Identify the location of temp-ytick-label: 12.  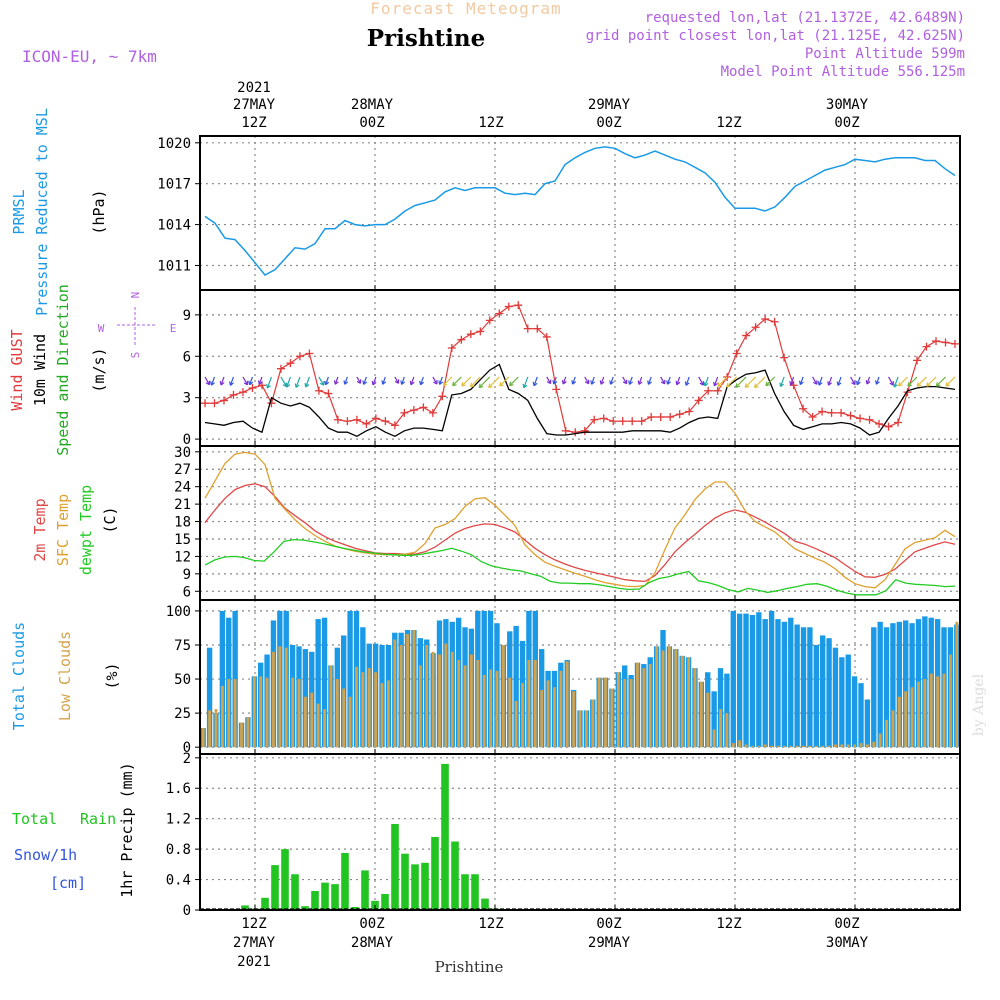
(182, 557).